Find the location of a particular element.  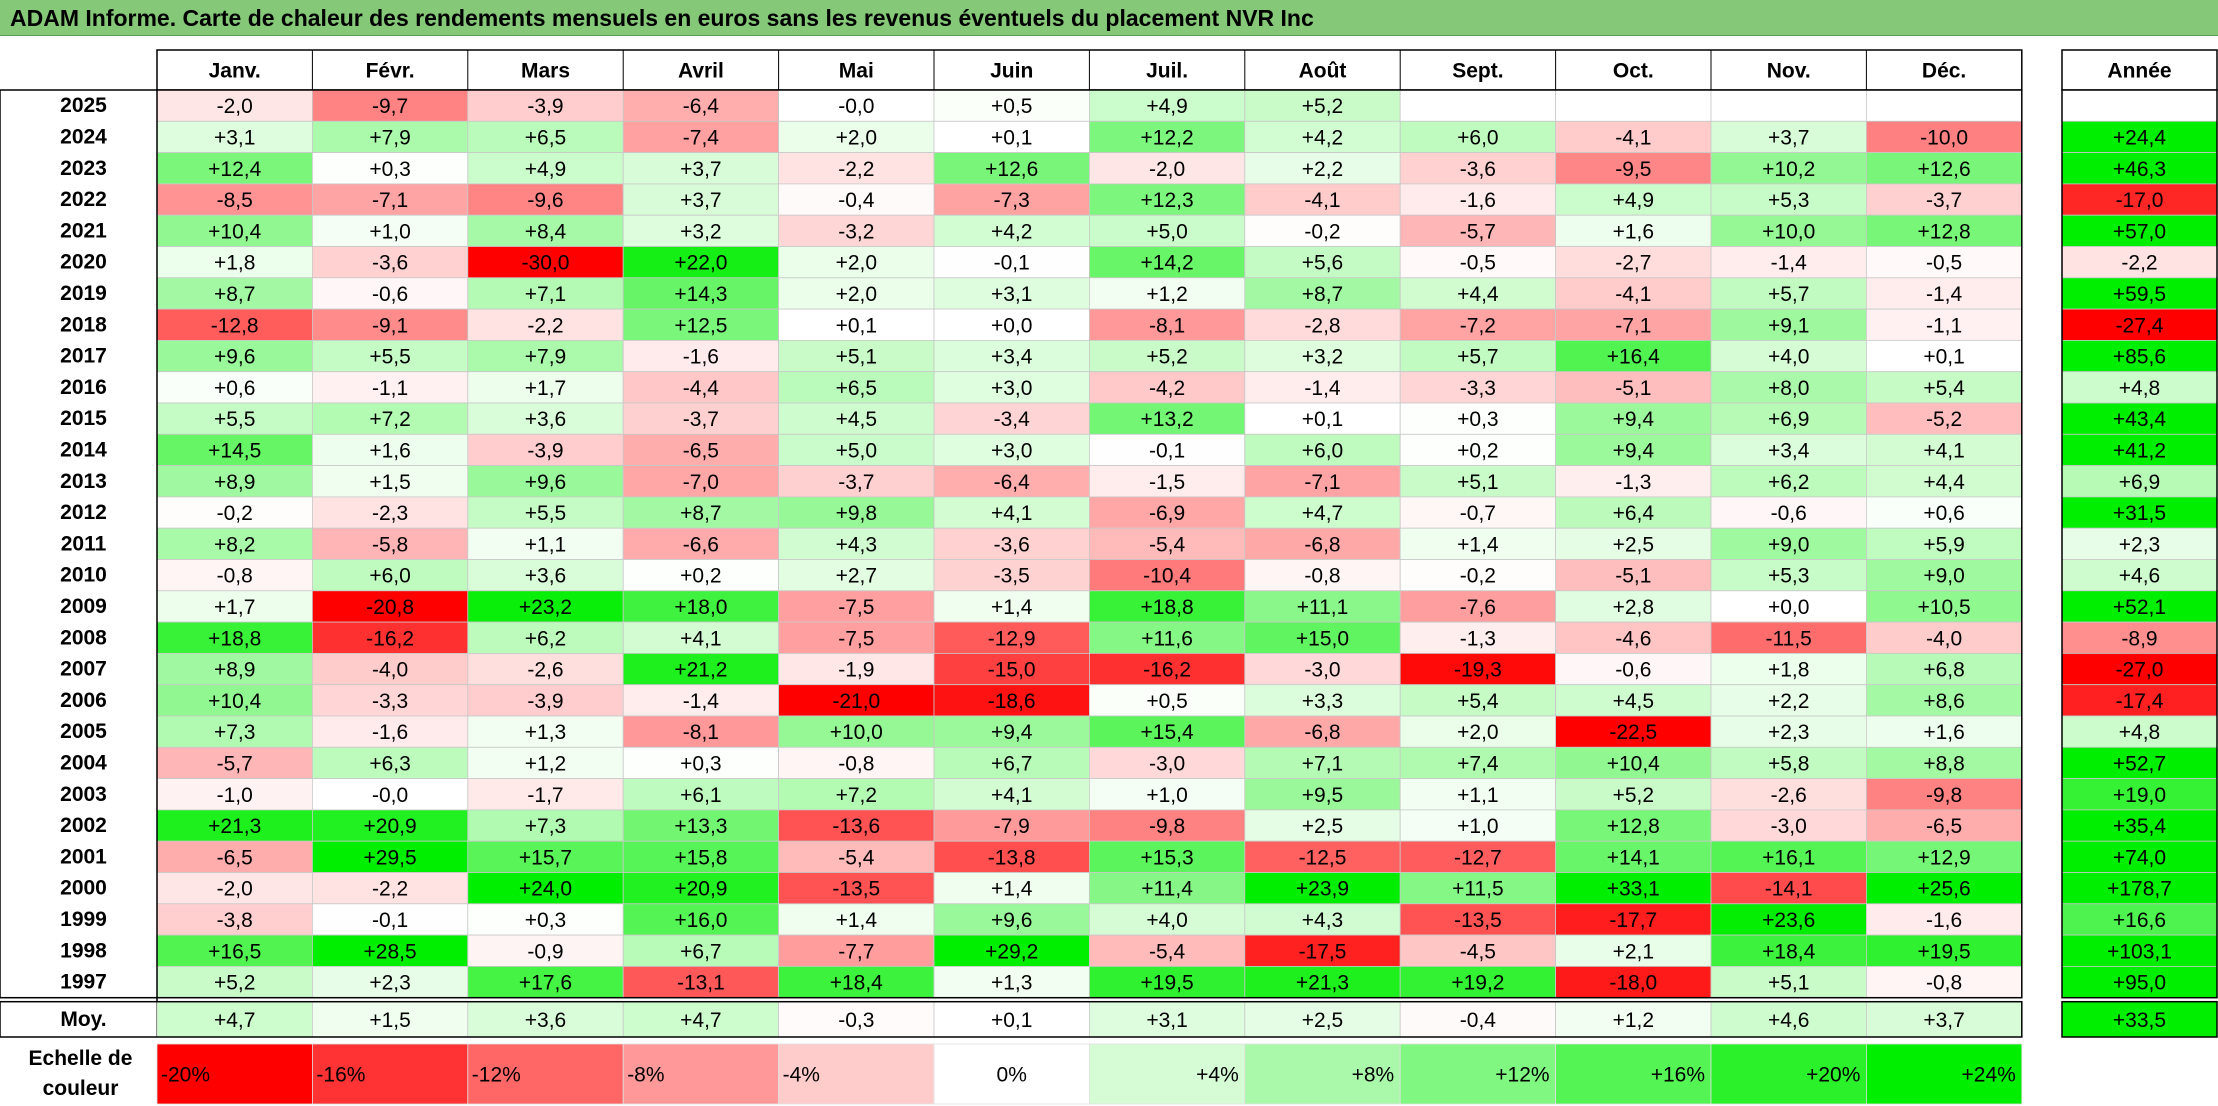

year-label: 2011 is located at coordinates (84, 543).